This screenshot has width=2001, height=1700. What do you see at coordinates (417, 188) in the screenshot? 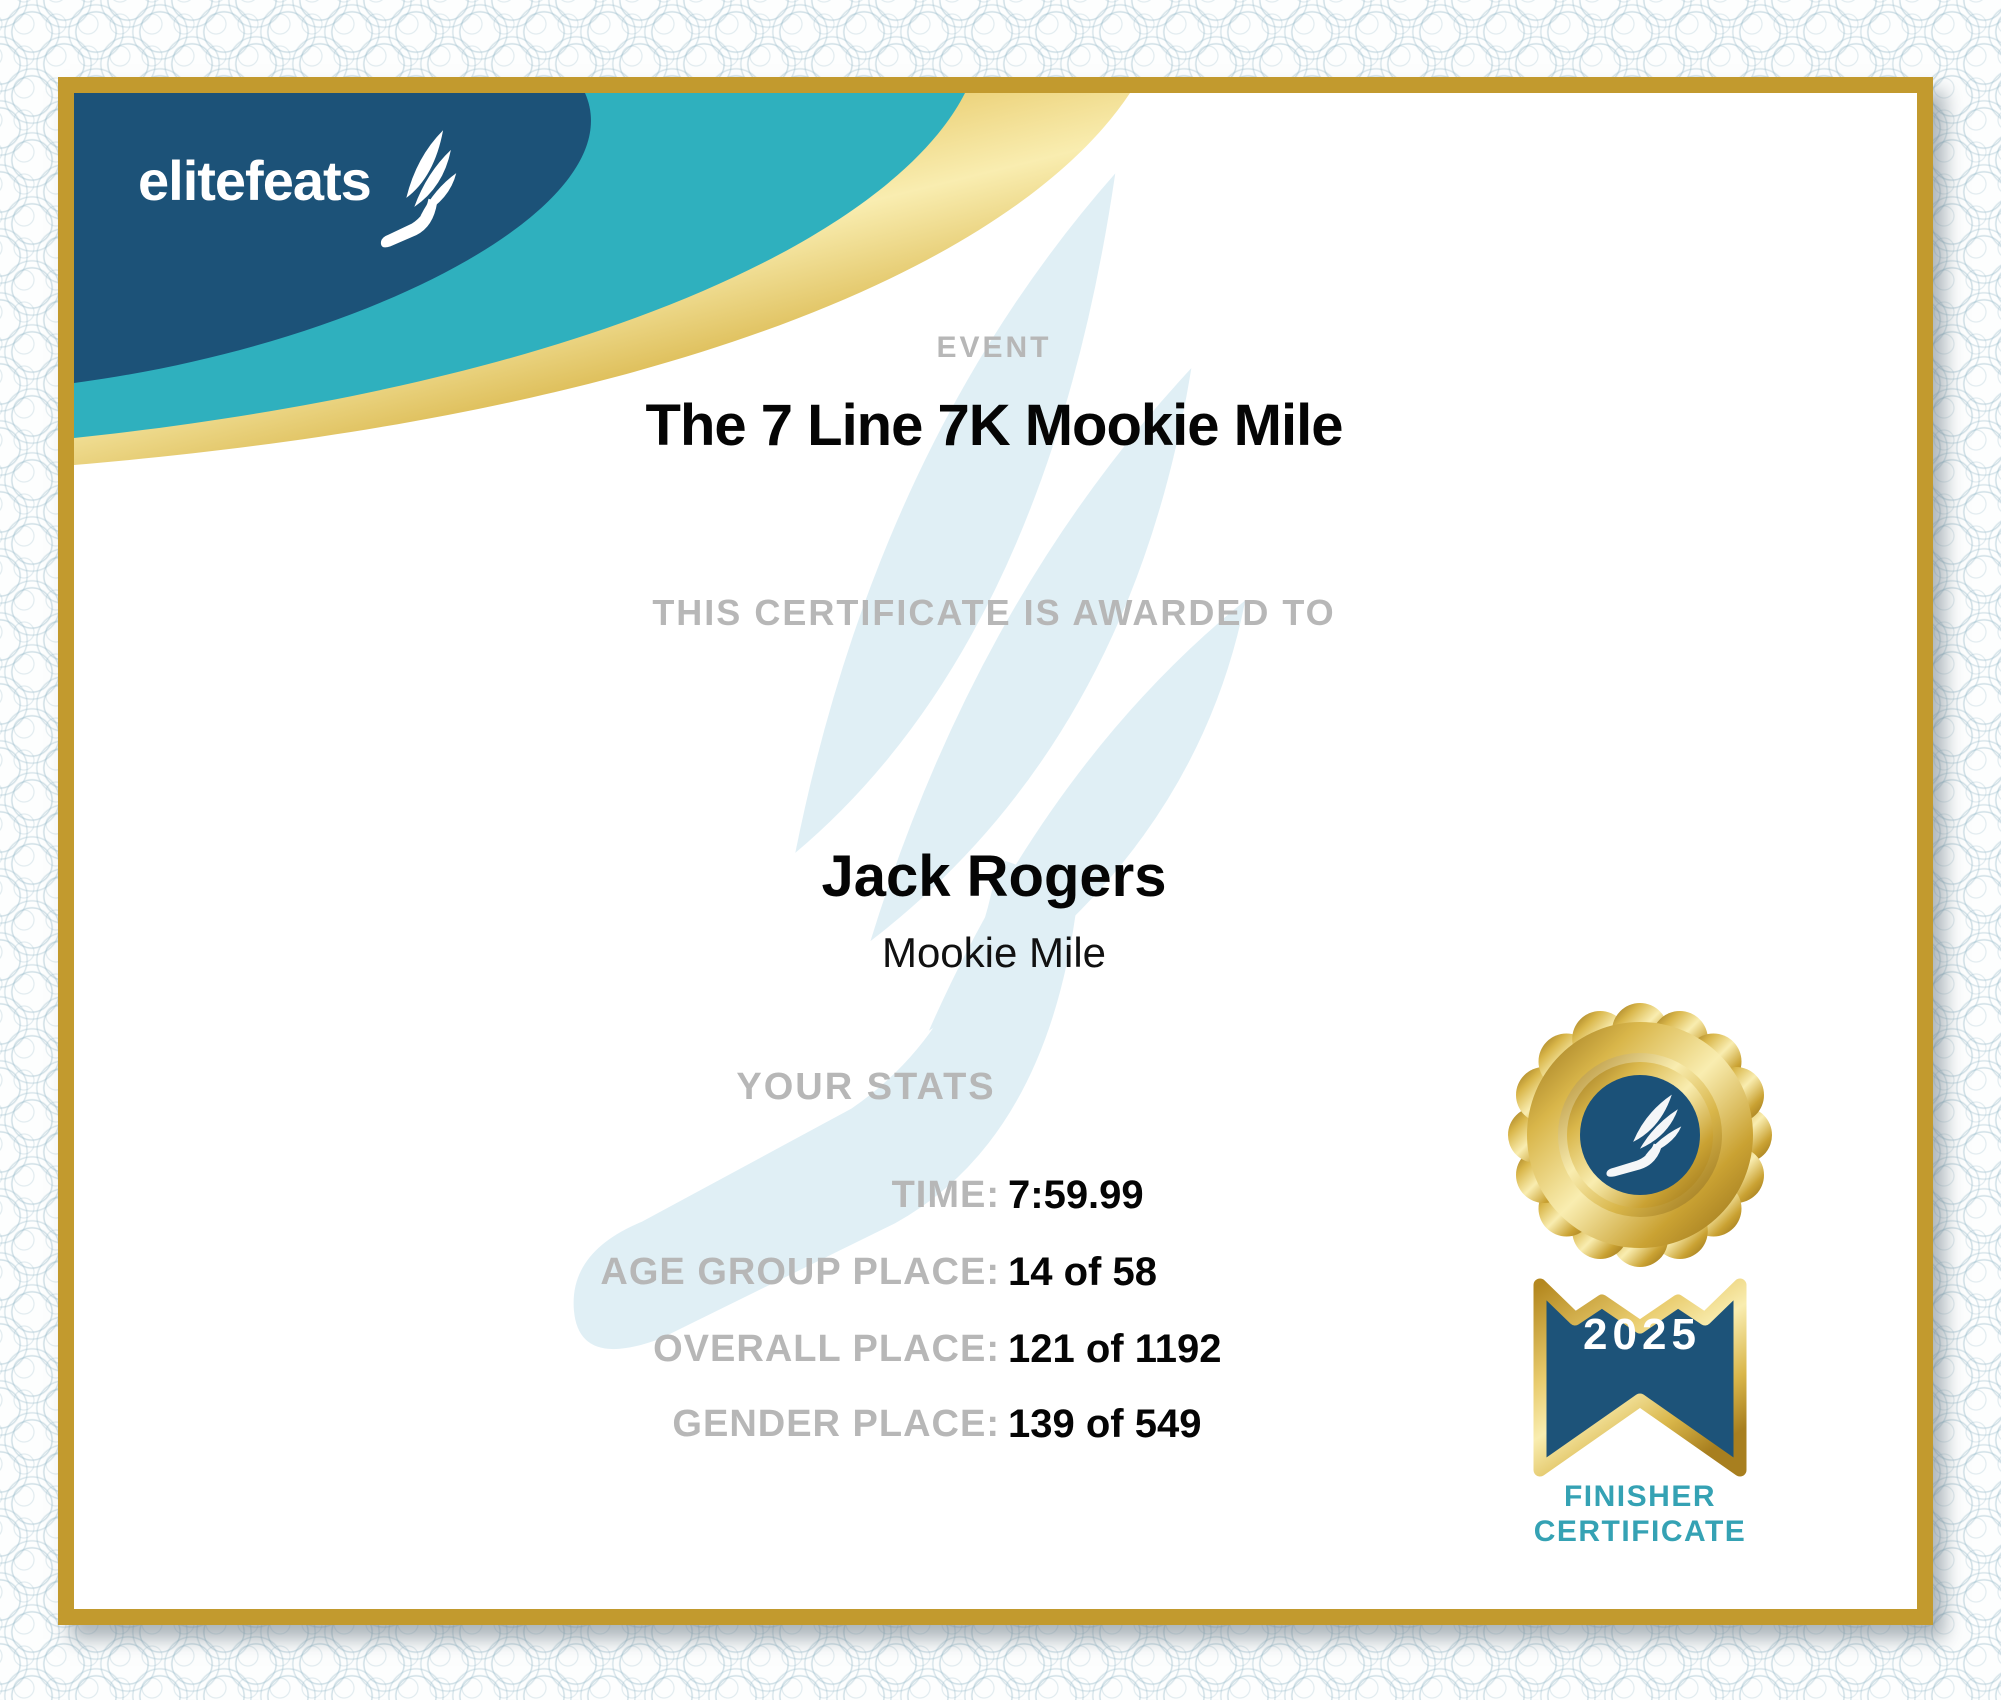
I see `winged-foot-icon` at bounding box center [417, 188].